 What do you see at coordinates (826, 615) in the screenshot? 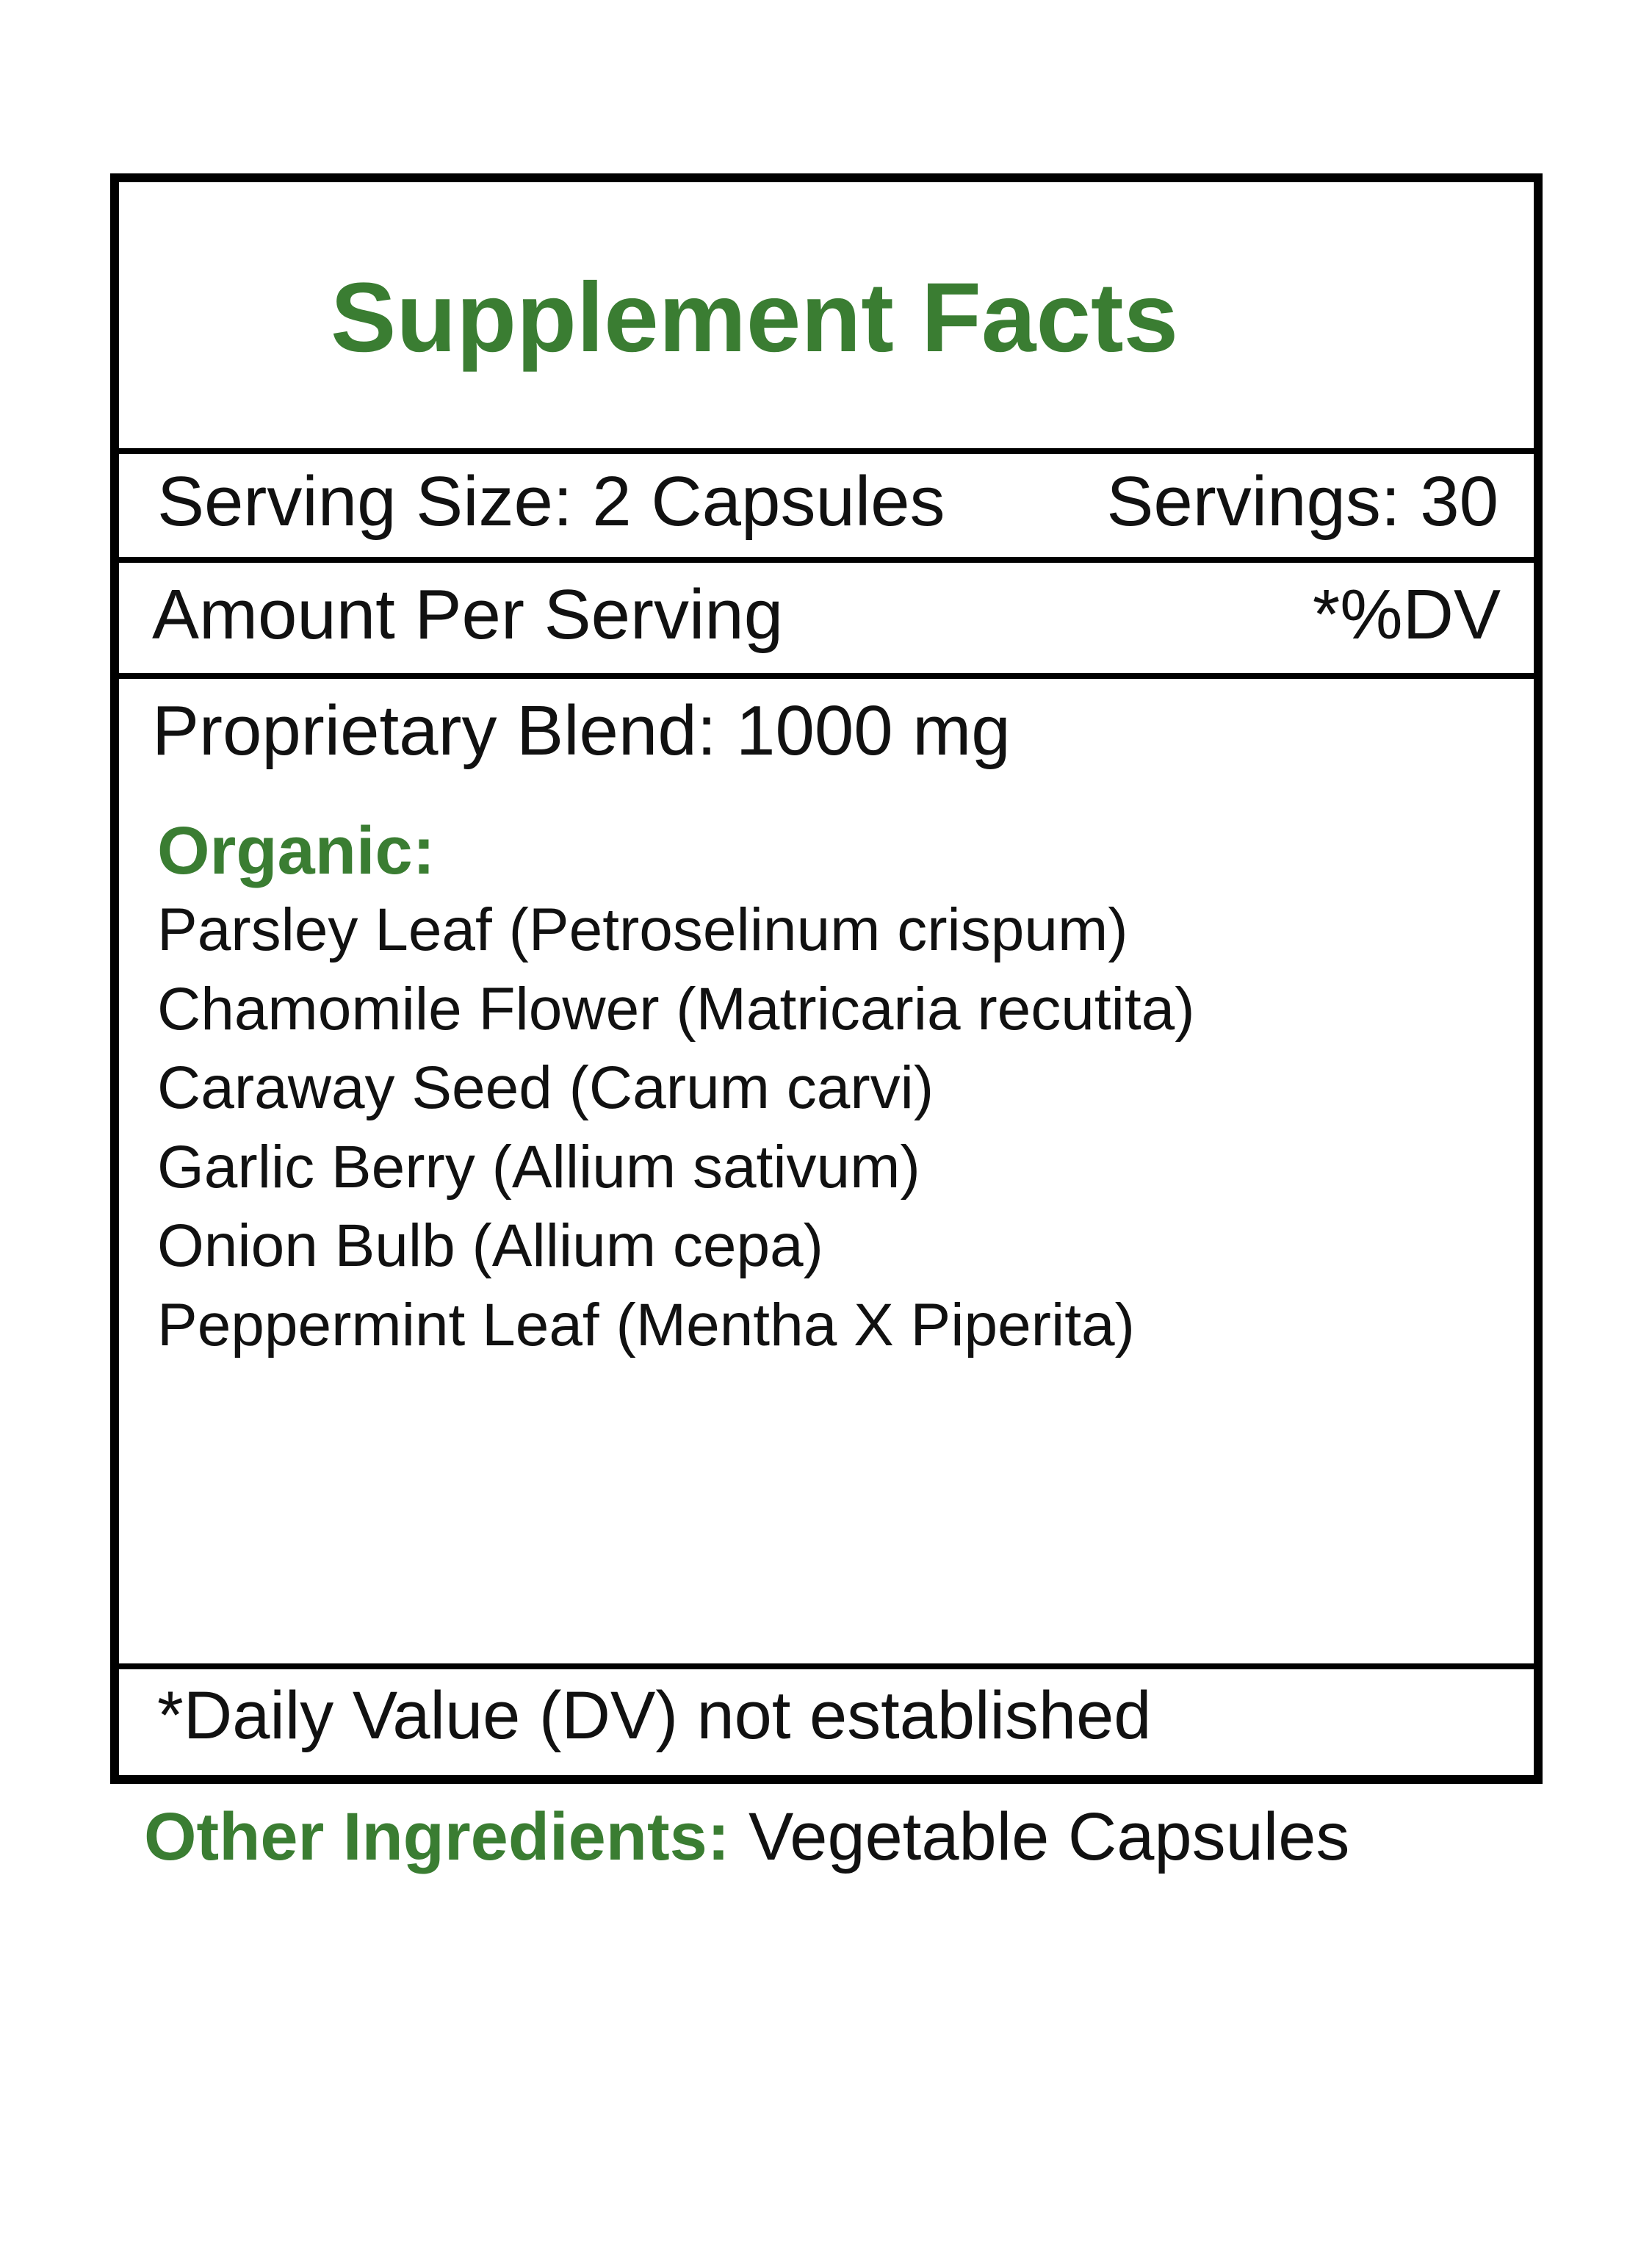
I see `amount-row: Amount Per Serving *%DV` at bounding box center [826, 615].